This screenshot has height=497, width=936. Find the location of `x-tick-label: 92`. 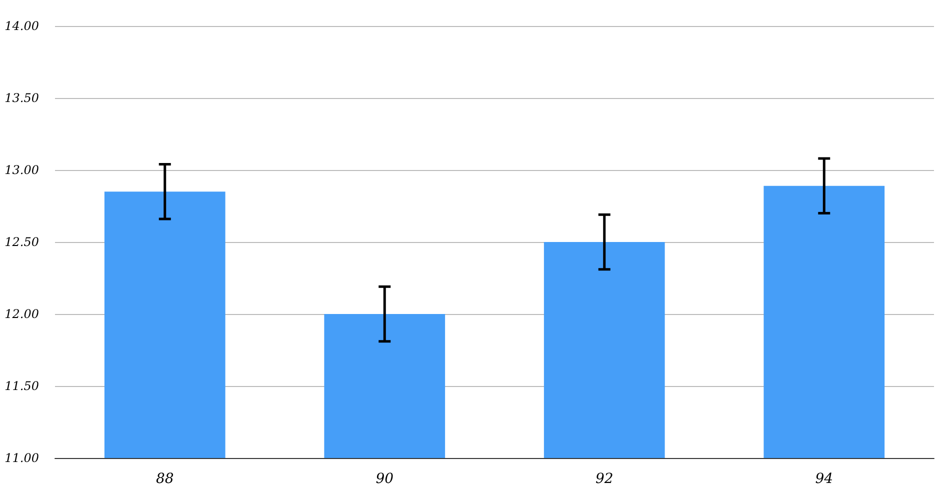

x-tick-label: 92 is located at coordinates (604, 479).